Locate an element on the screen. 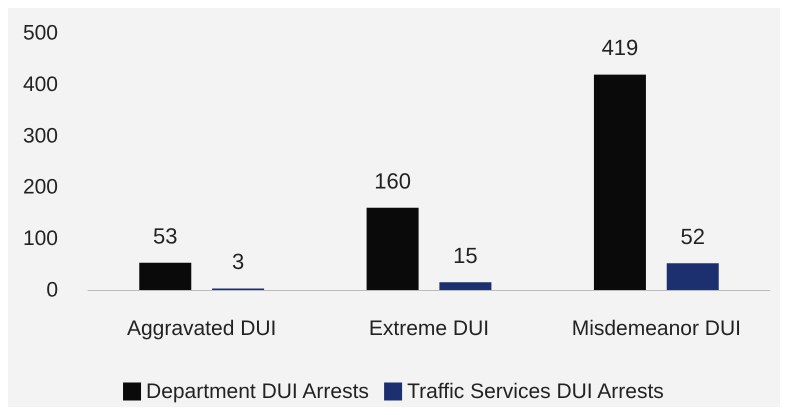  x-tick-label: Extreme DUI is located at coordinates (429, 328).